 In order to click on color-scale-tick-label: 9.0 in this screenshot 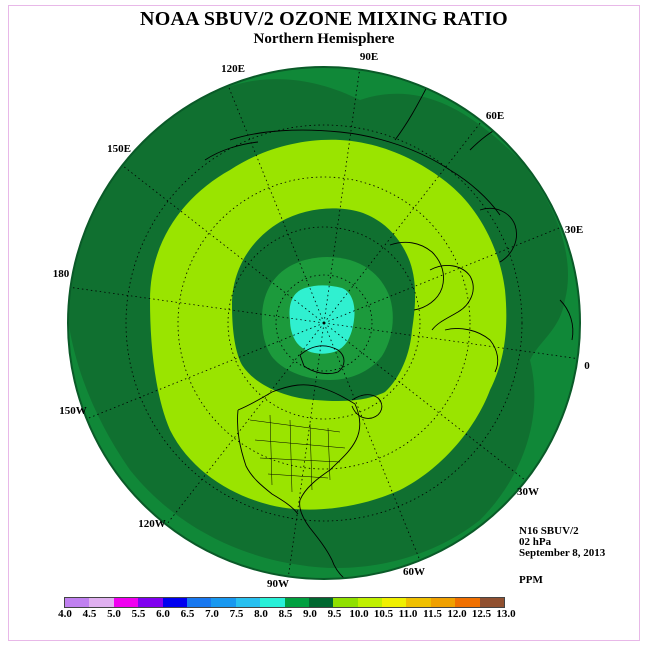, I will do `click(310, 614)`.